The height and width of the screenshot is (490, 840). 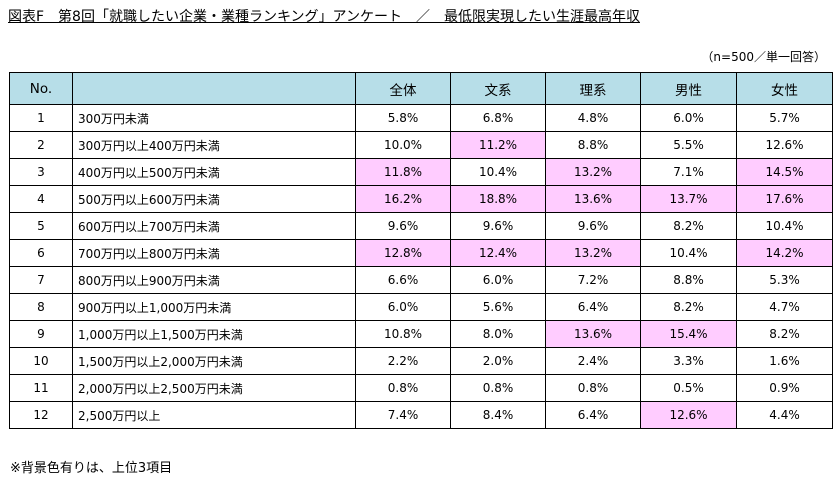 What do you see at coordinates (498, 118) in the screenshot?
I see `cell-humanities: 6.8%` at bounding box center [498, 118].